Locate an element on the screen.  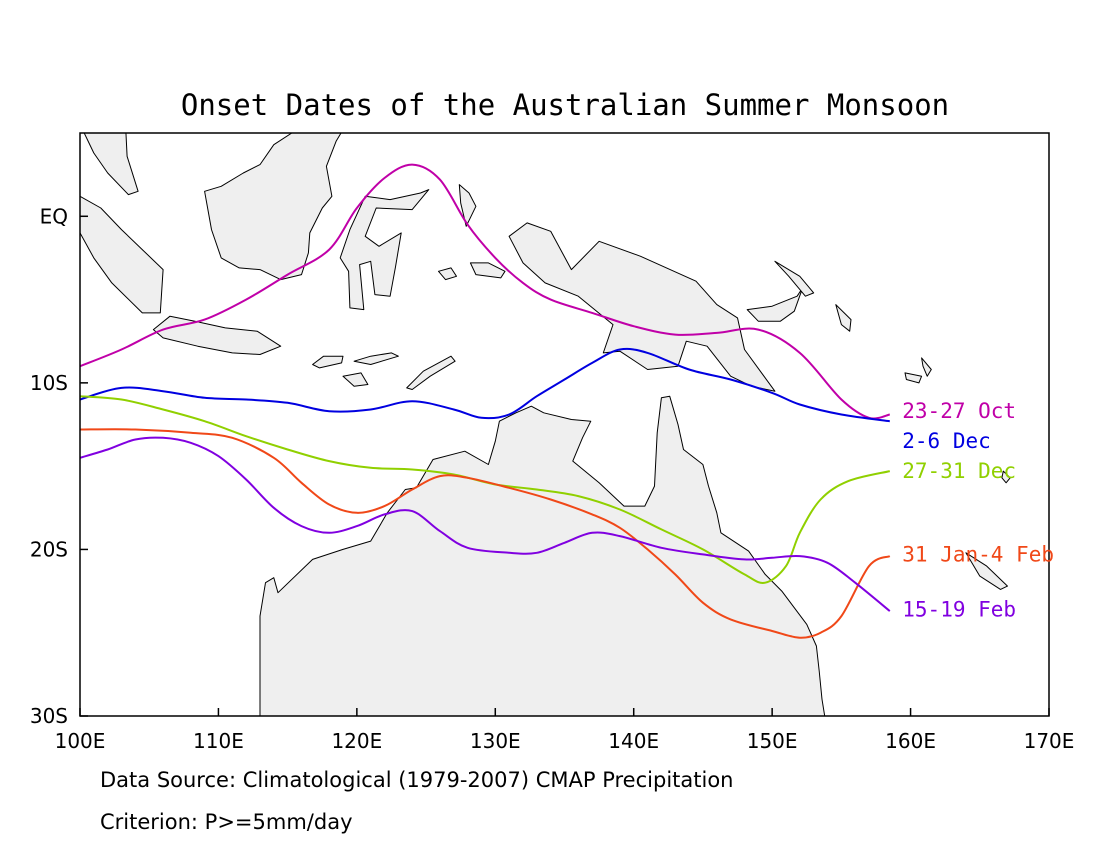
land-new-guinea is located at coordinates (642, 307).